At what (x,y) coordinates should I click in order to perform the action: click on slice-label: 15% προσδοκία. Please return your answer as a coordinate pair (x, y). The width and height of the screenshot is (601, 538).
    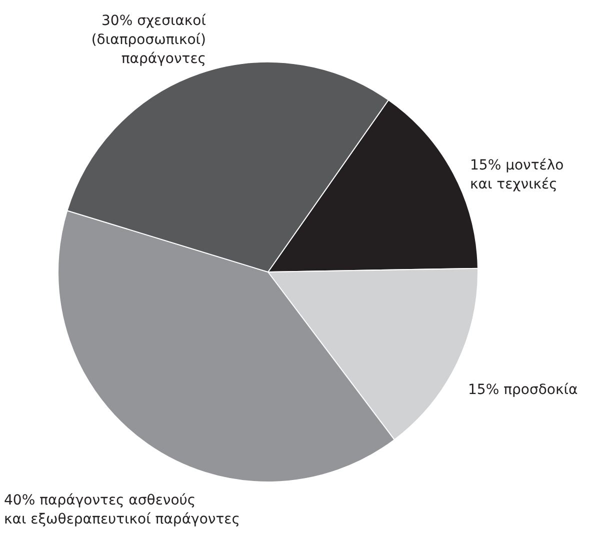
    Looking at the image, I should click on (523, 390).